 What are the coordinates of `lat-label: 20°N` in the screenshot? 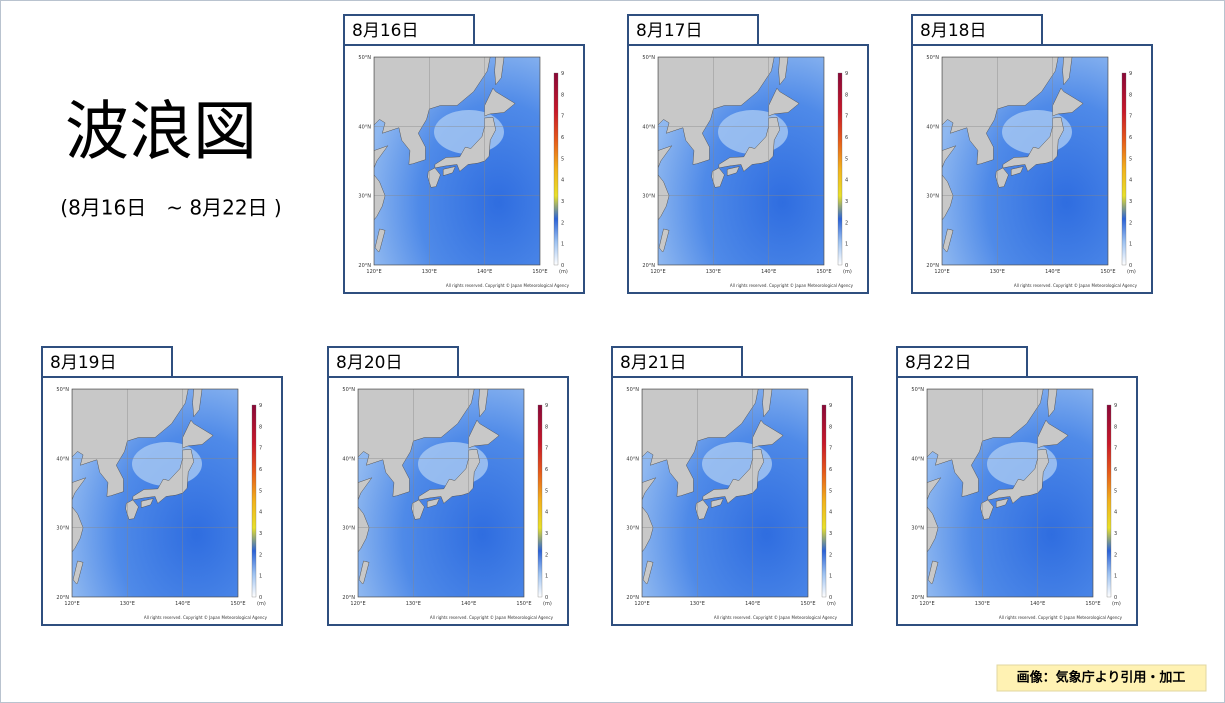 It's located at (364, 266).